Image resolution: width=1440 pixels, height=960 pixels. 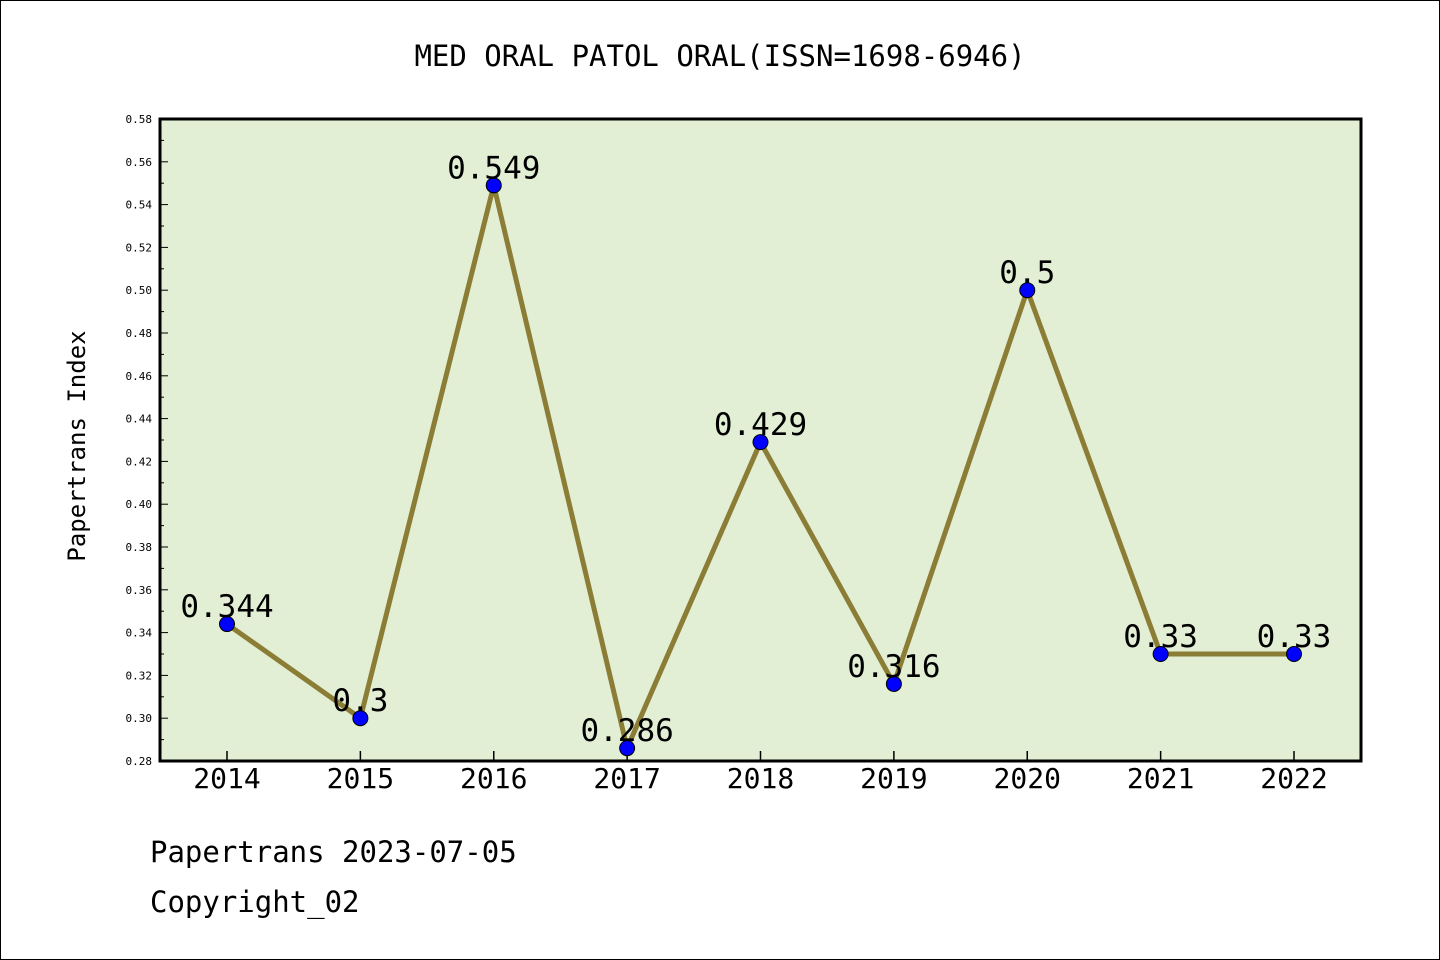 I want to click on x-tick-label: 2022, so click(x=1293, y=778).